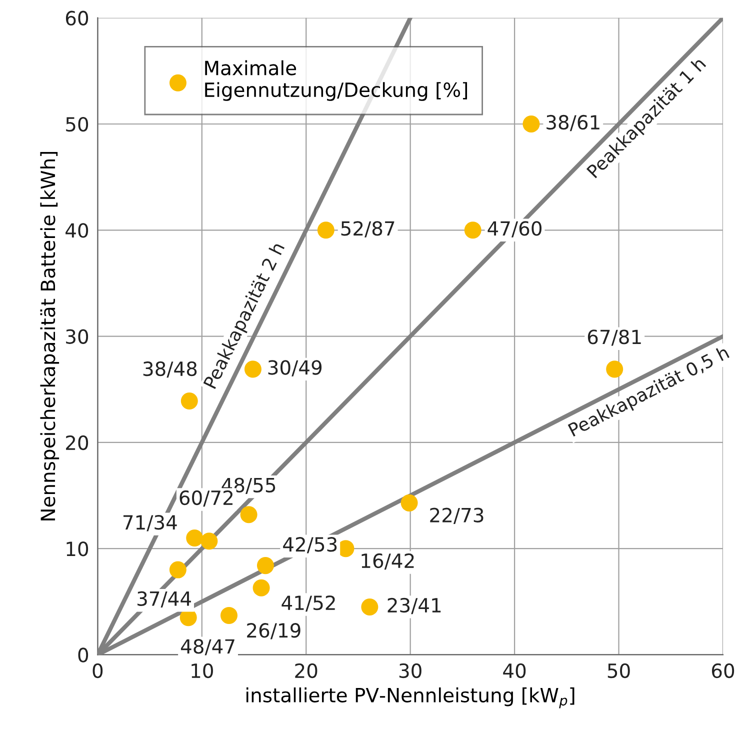 The image size is (740, 744). What do you see at coordinates (170, 369) in the screenshot?
I see `data-label: 38/48` at bounding box center [170, 369].